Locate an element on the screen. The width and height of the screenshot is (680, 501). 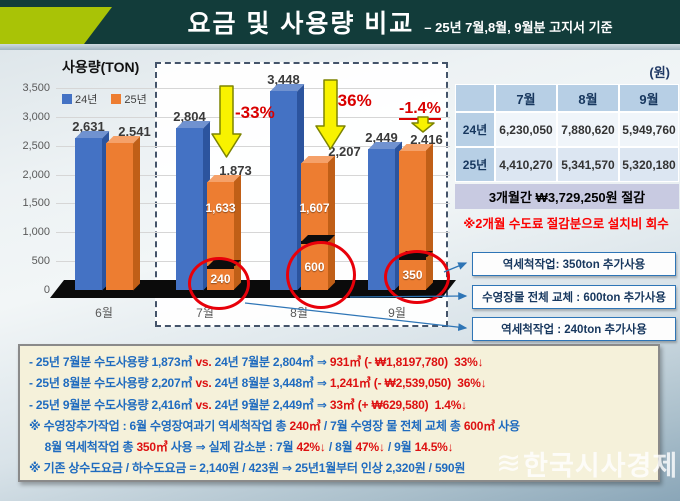
bar-label-24: 2,631 is located at coordinates (88, 127).